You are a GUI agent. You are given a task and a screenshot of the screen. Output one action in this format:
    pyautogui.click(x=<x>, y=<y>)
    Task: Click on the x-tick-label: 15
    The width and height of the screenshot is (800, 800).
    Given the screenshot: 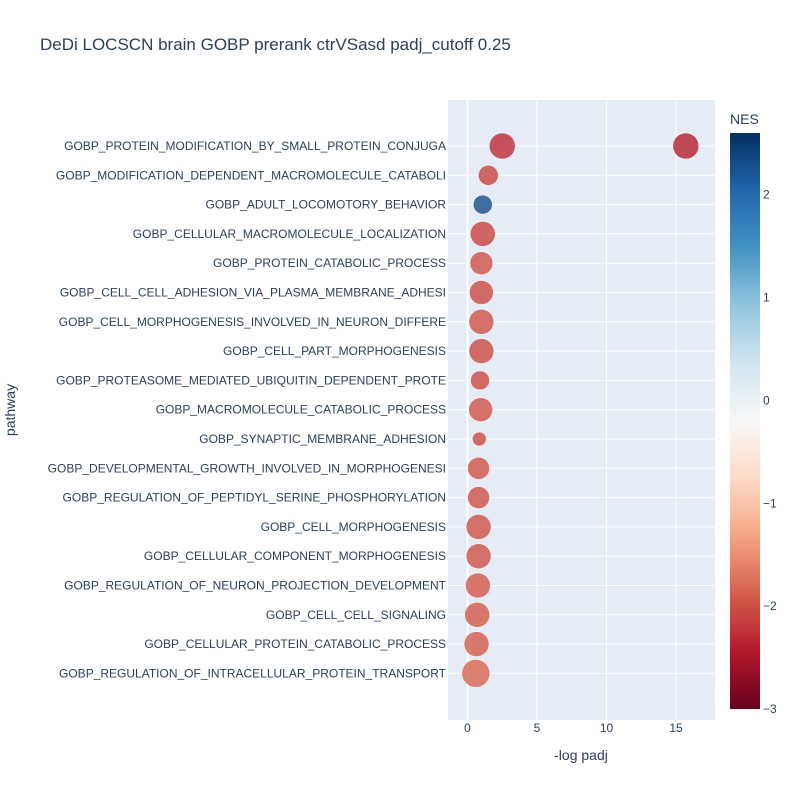 What is the action you would take?
    pyautogui.click(x=676, y=728)
    